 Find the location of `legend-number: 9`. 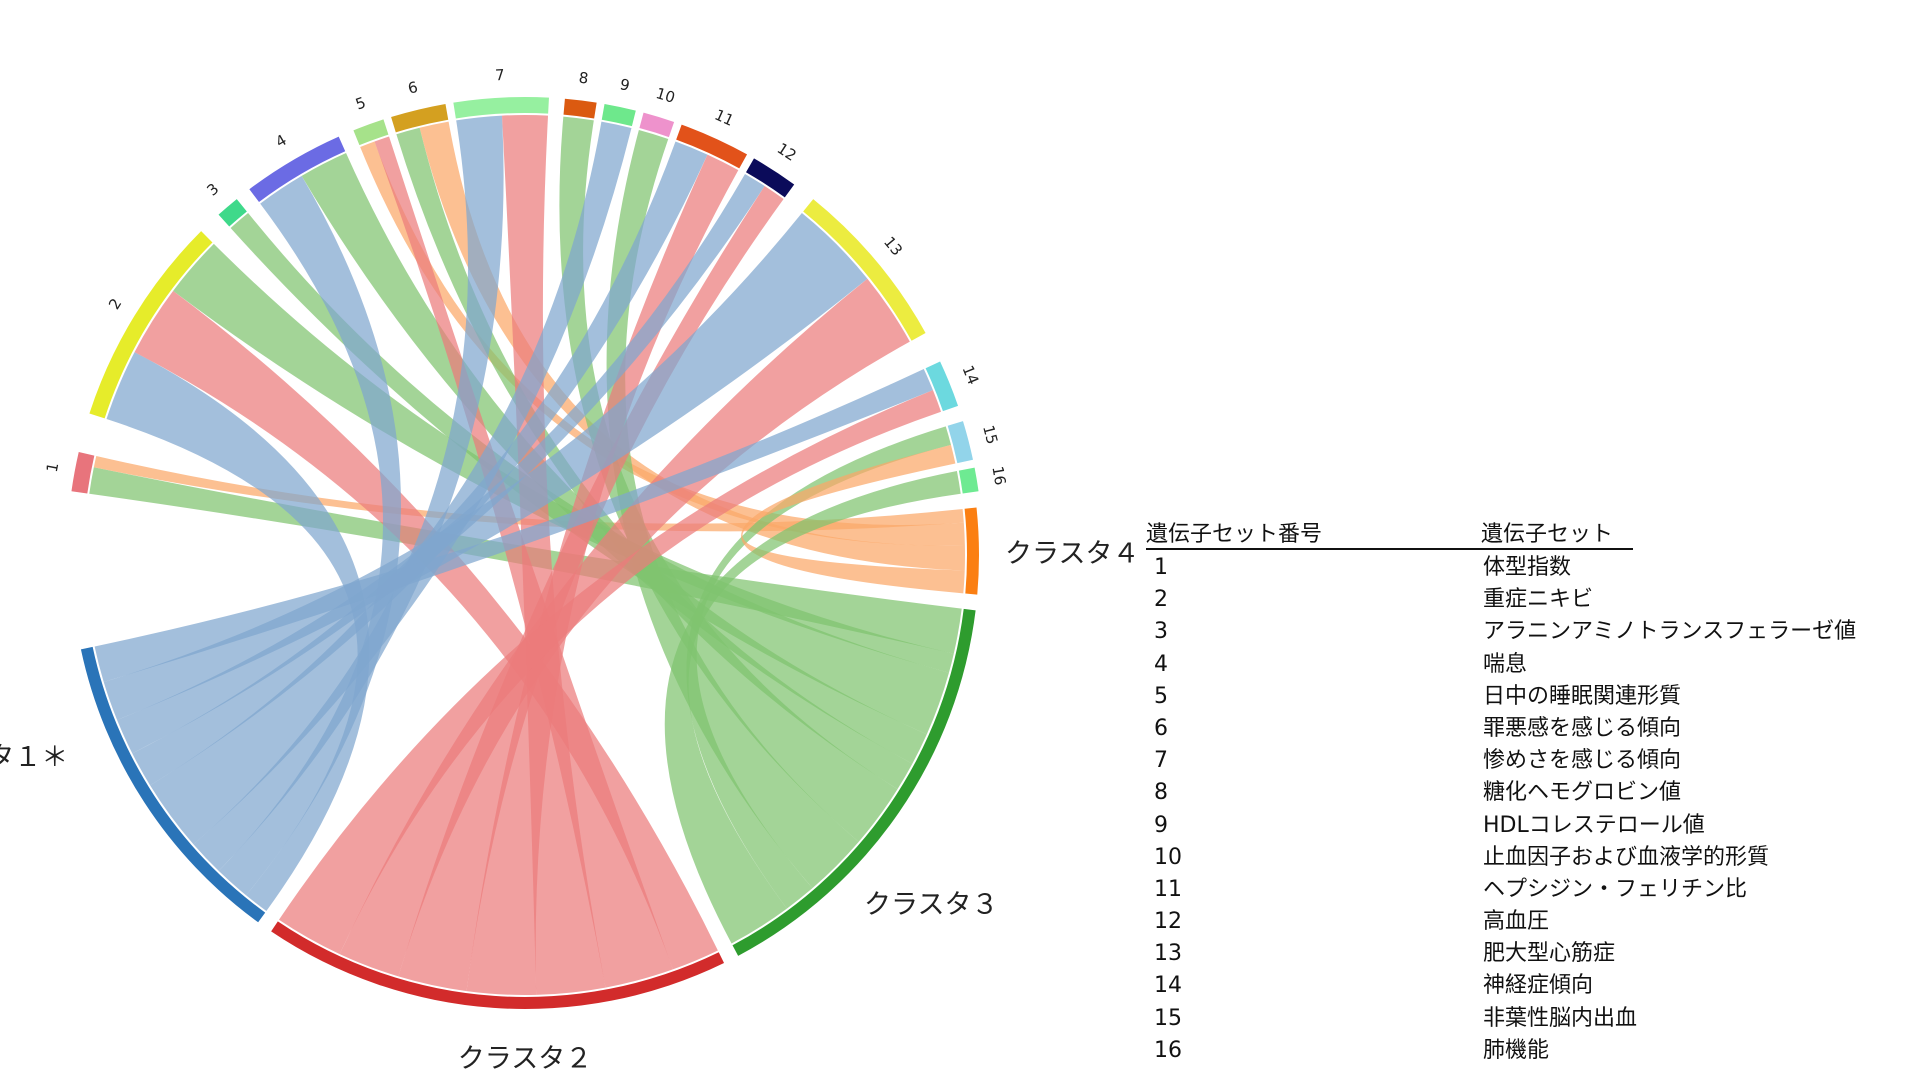

legend-number: 9 is located at coordinates (1161, 825).